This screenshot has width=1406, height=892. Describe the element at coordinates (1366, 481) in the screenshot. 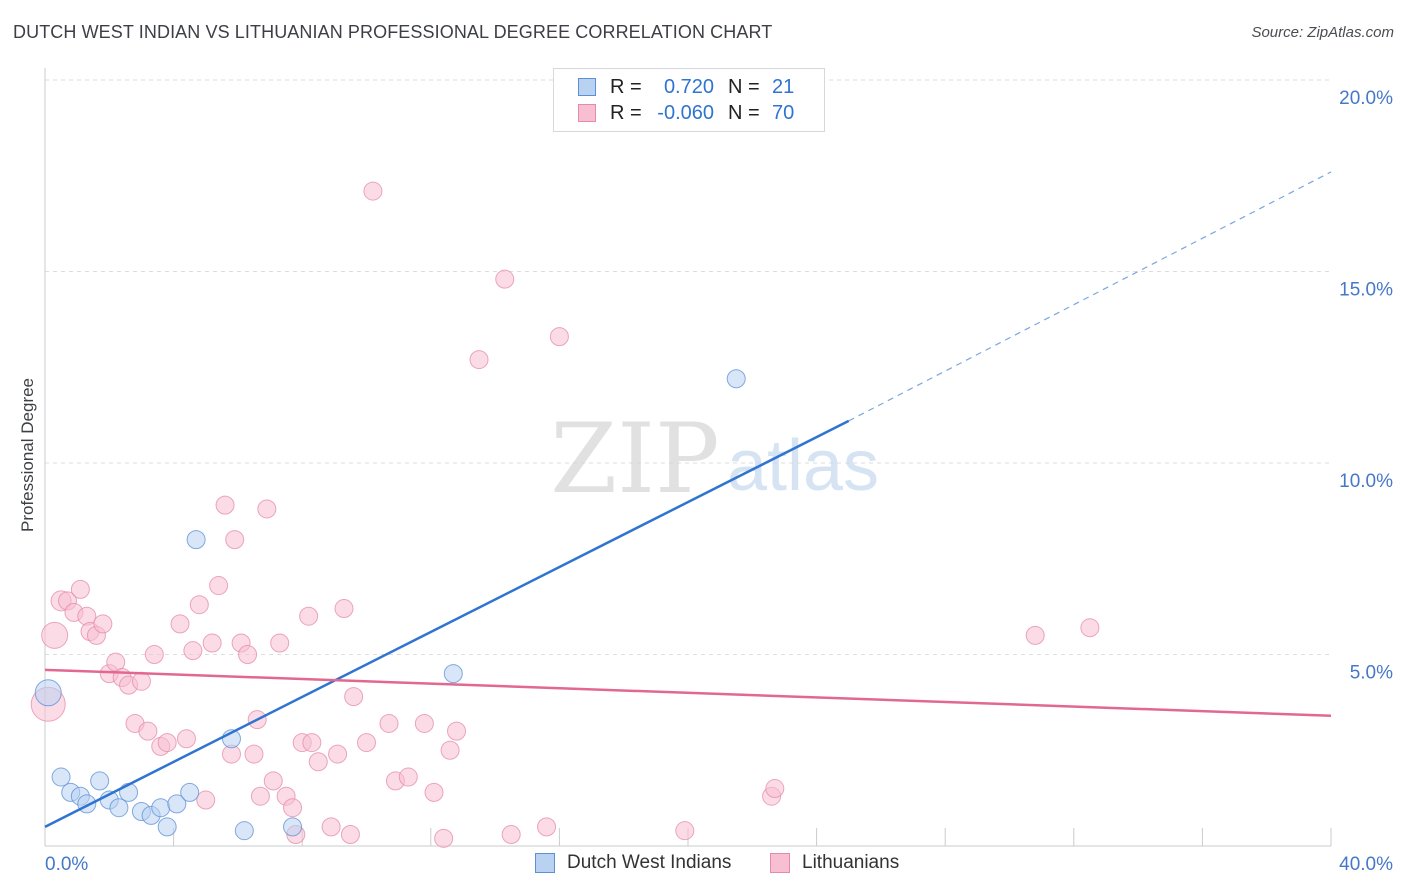

I see `y-tick-label: 10.0%` at that location.